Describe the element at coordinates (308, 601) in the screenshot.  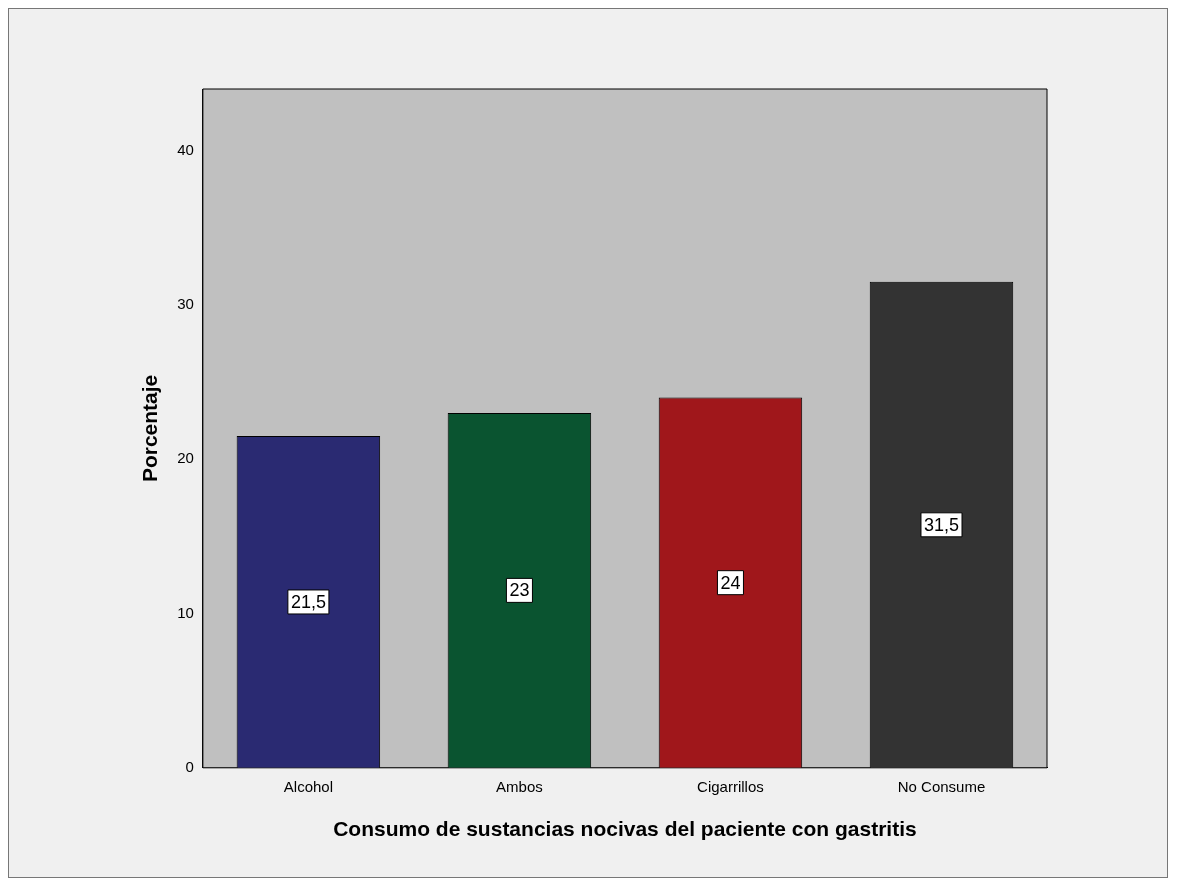
I see `data-label: 21,5` at that location.